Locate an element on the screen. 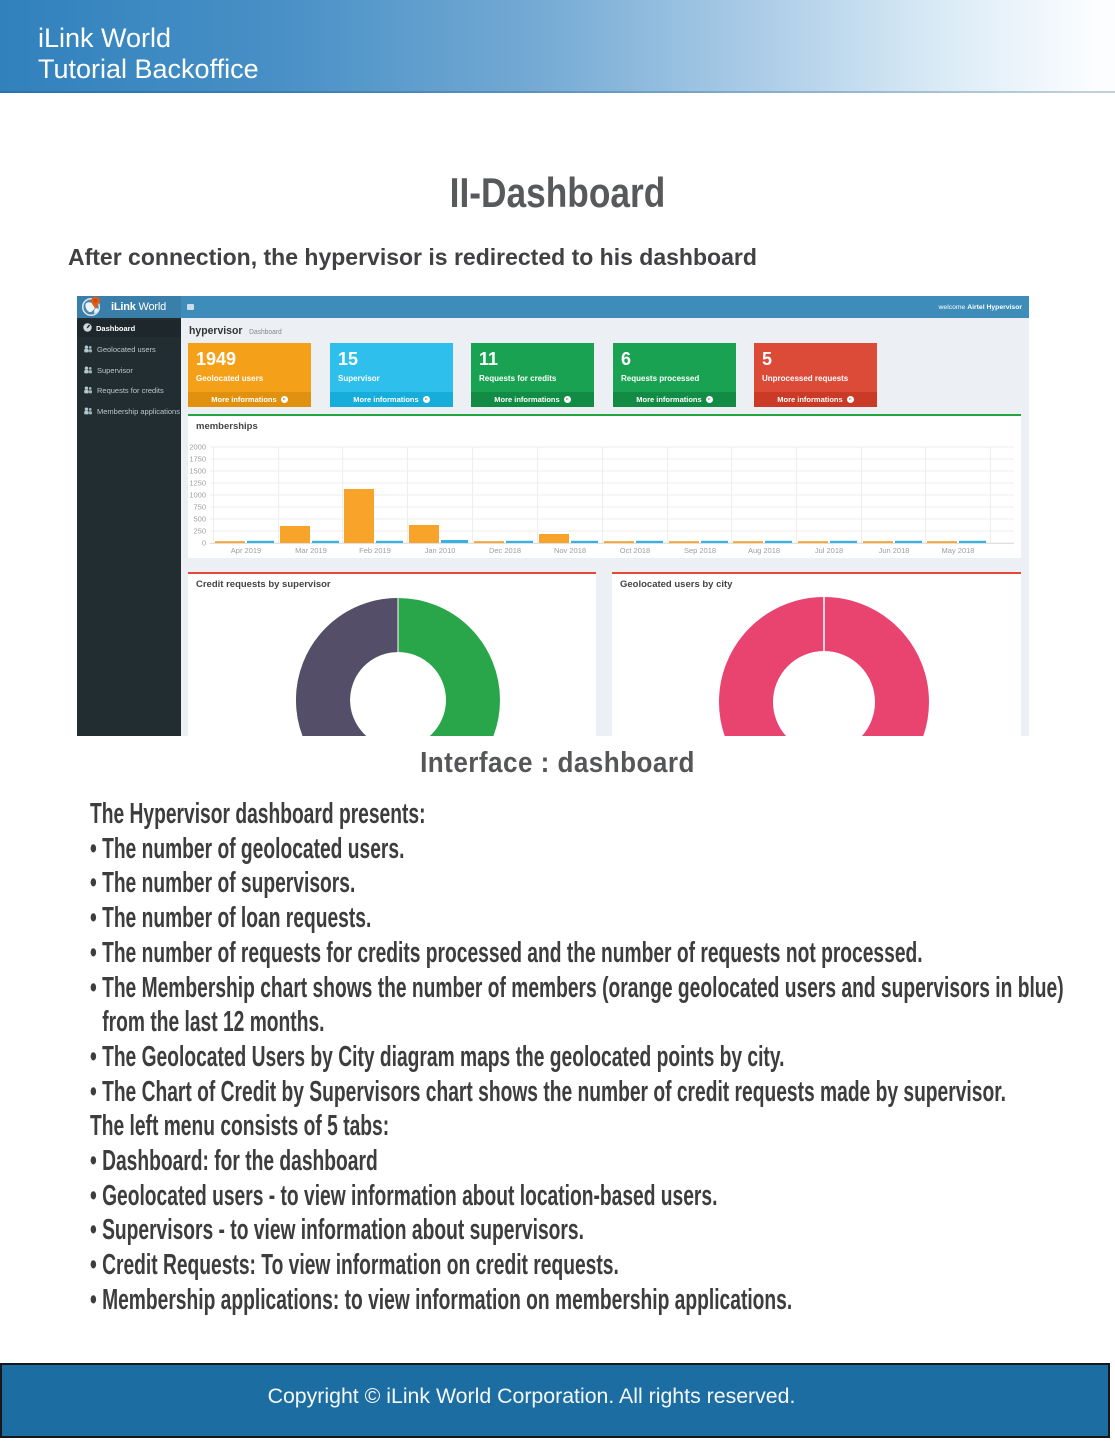 The image size is (1115, 1443). svg-text: Sep 2018 is located at coordinates (700, 550).